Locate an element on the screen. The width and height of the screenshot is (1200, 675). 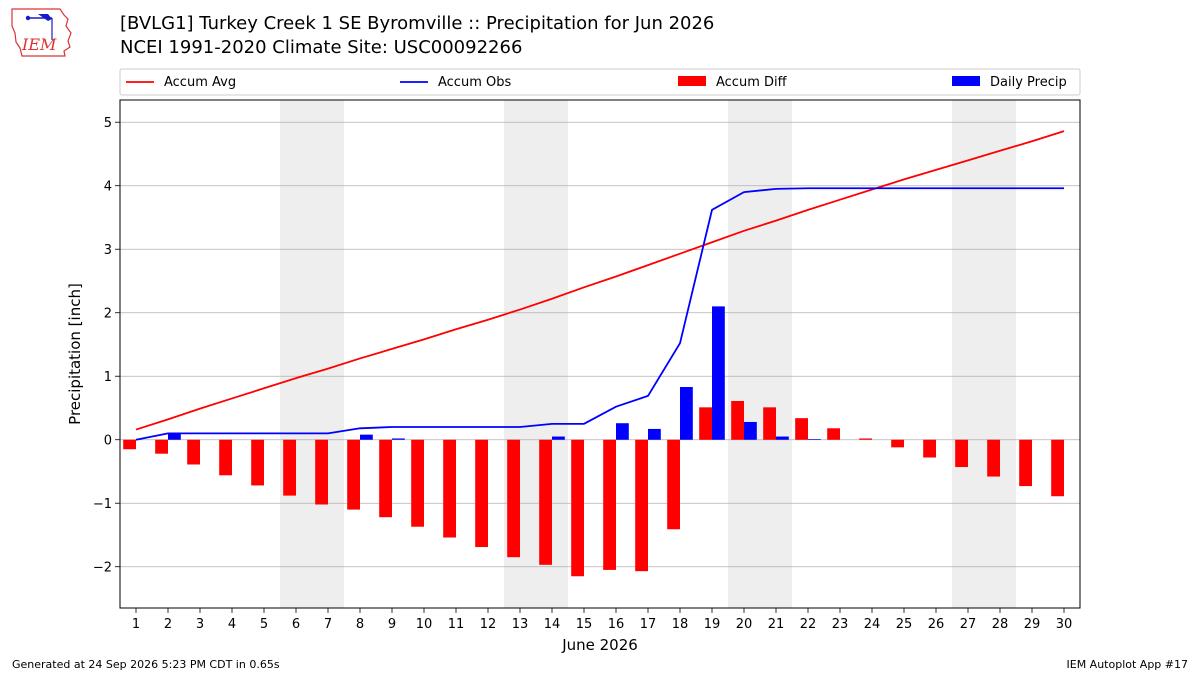
xtick-label-15: 15 is located at coordinates (584, 624).